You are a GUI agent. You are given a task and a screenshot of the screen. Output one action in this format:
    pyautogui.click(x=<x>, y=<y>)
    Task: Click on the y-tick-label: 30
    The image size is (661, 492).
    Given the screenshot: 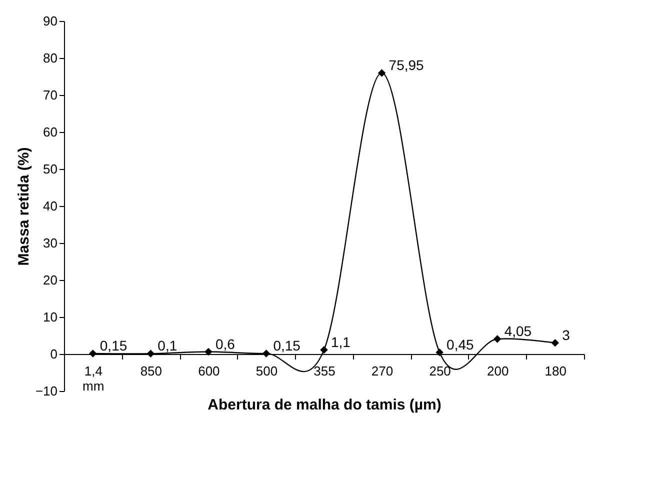 What is the action you would take?
    pyautogui.click(x=50, y=243)
    